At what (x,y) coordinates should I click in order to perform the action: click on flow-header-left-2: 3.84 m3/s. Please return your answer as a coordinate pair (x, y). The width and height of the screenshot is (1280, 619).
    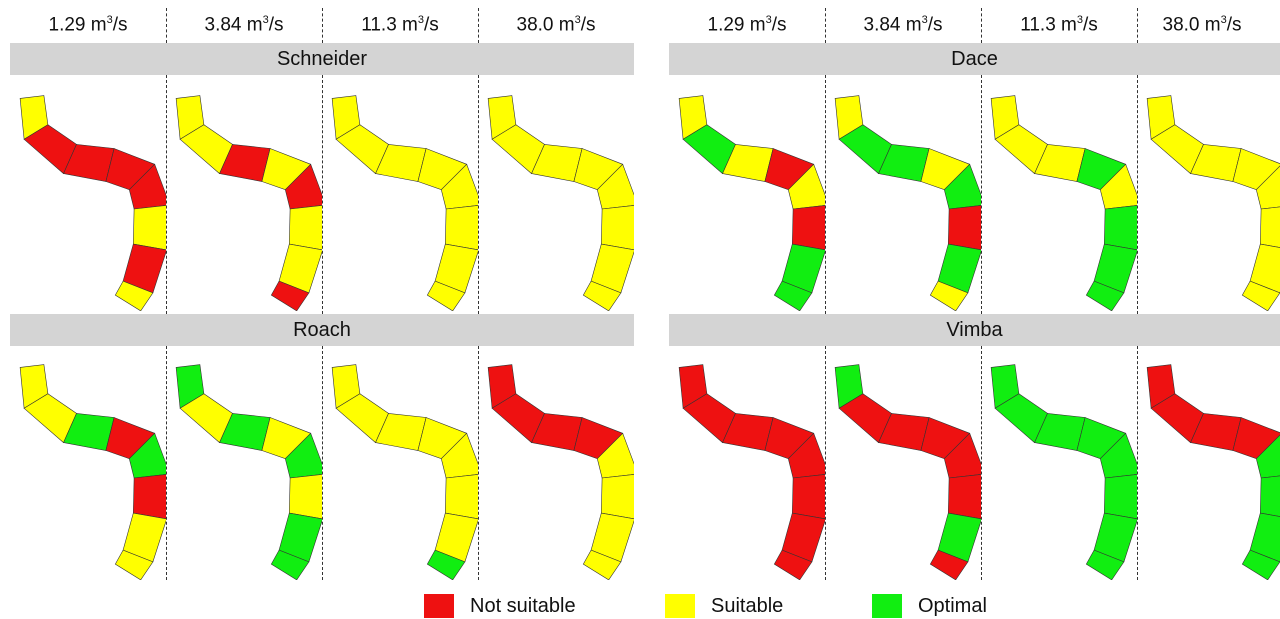
    Looking at the image, I should click on (244, 25).